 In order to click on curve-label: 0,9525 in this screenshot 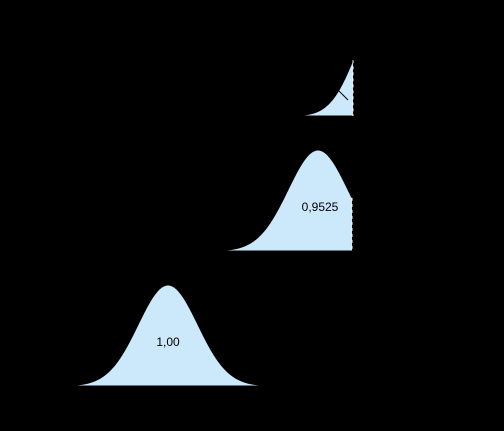, I will do `click(320, 207)`.